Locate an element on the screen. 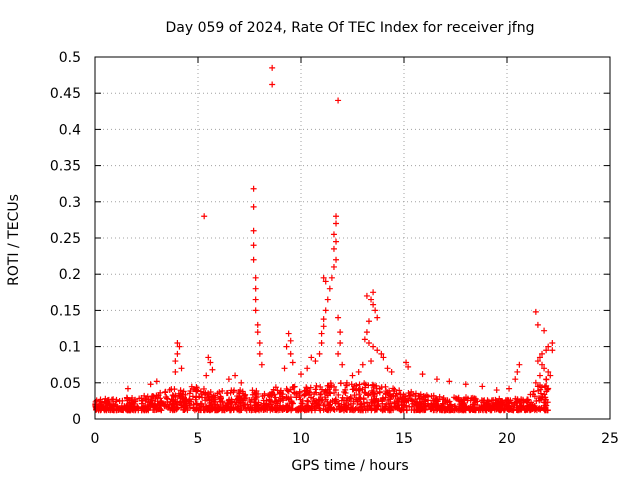 The width and height of the screenshot is (640, 480). x-tick-label: 5 is located at coordinates (198, 439).